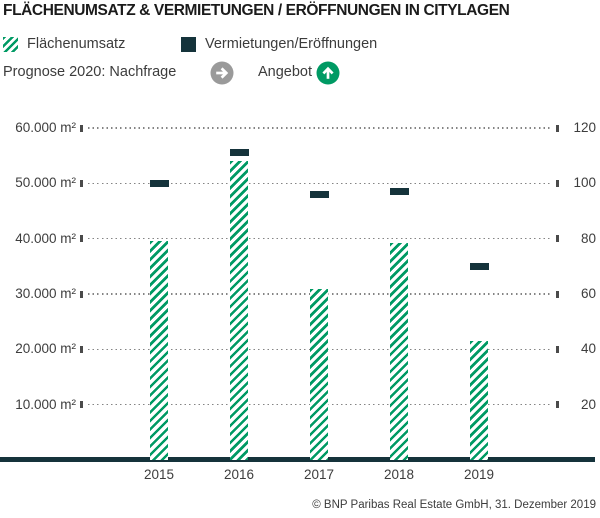 Image resolution: width=600 pixels, height=518 pixels. What do you see at coordinates (45, 183) in the screenshot?
I see `left-axis-label: 50.000 m²` at bounding box center [45, 183].